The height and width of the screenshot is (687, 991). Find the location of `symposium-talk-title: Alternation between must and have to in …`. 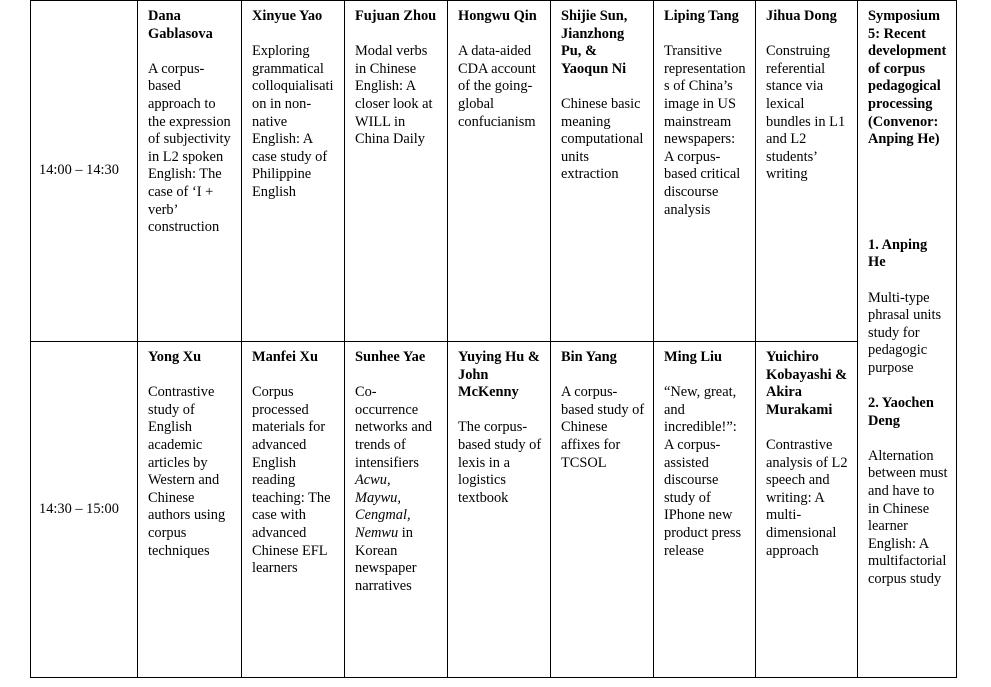

symposium-talk-title: Alternation between must and have to in … is located at coordinates (908, 517).